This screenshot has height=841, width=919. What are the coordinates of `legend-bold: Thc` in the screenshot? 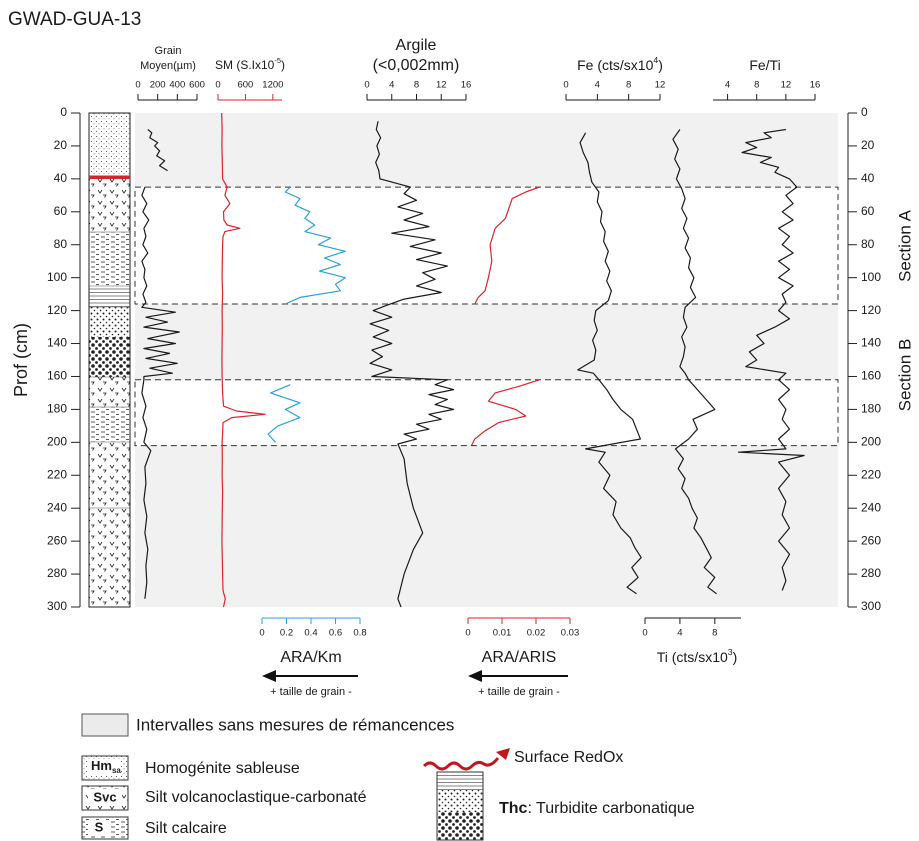 It's located at (513, 808).